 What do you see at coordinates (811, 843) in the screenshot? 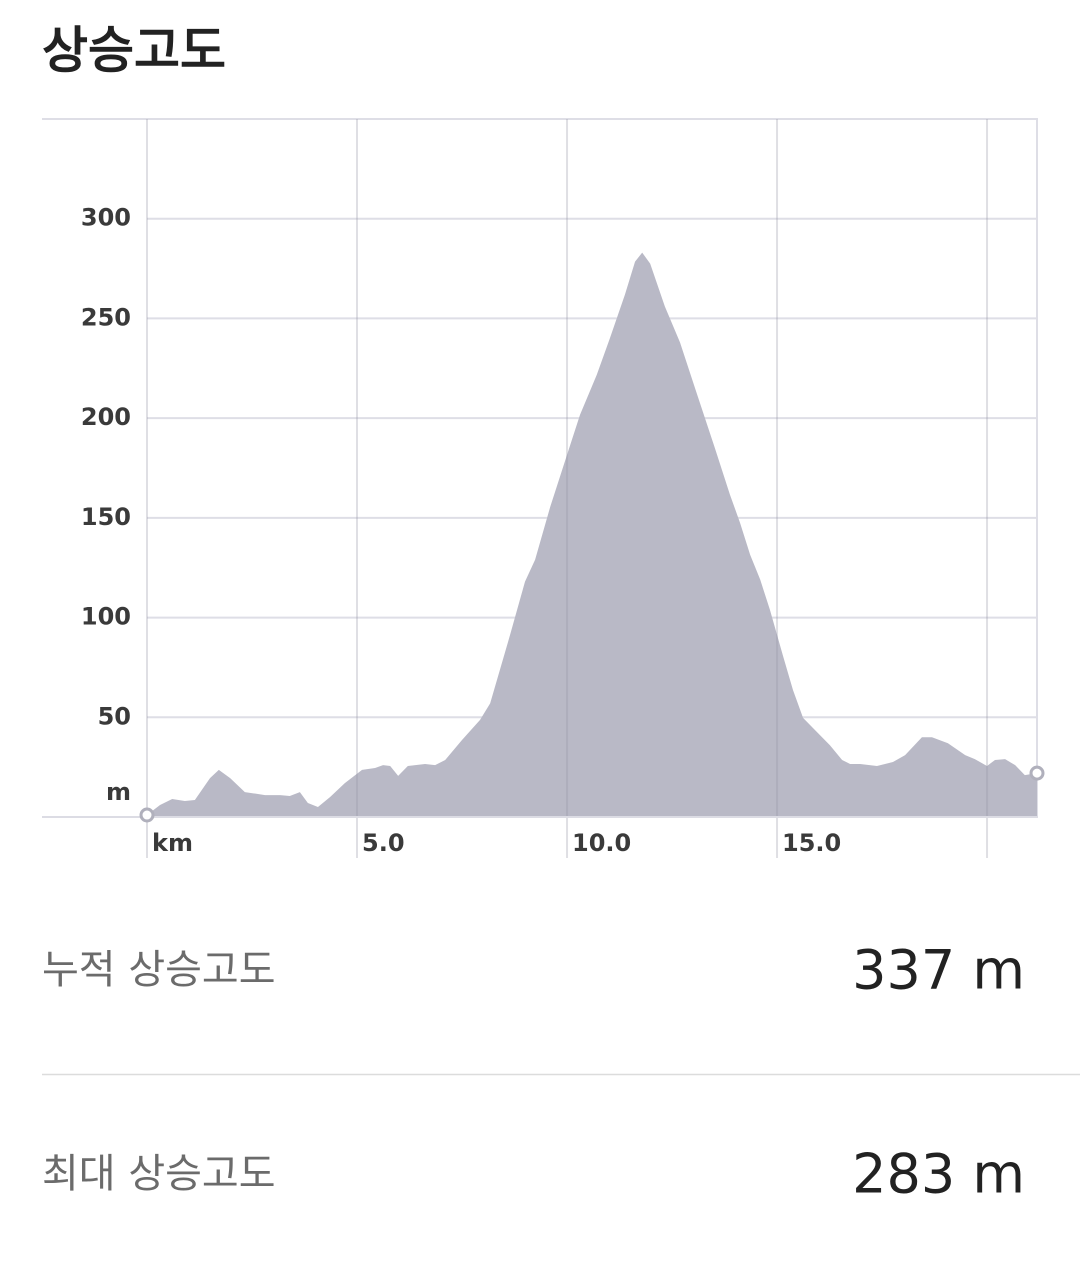
I see `x-tick-label: 15.0` at bounding box center [811, 843].